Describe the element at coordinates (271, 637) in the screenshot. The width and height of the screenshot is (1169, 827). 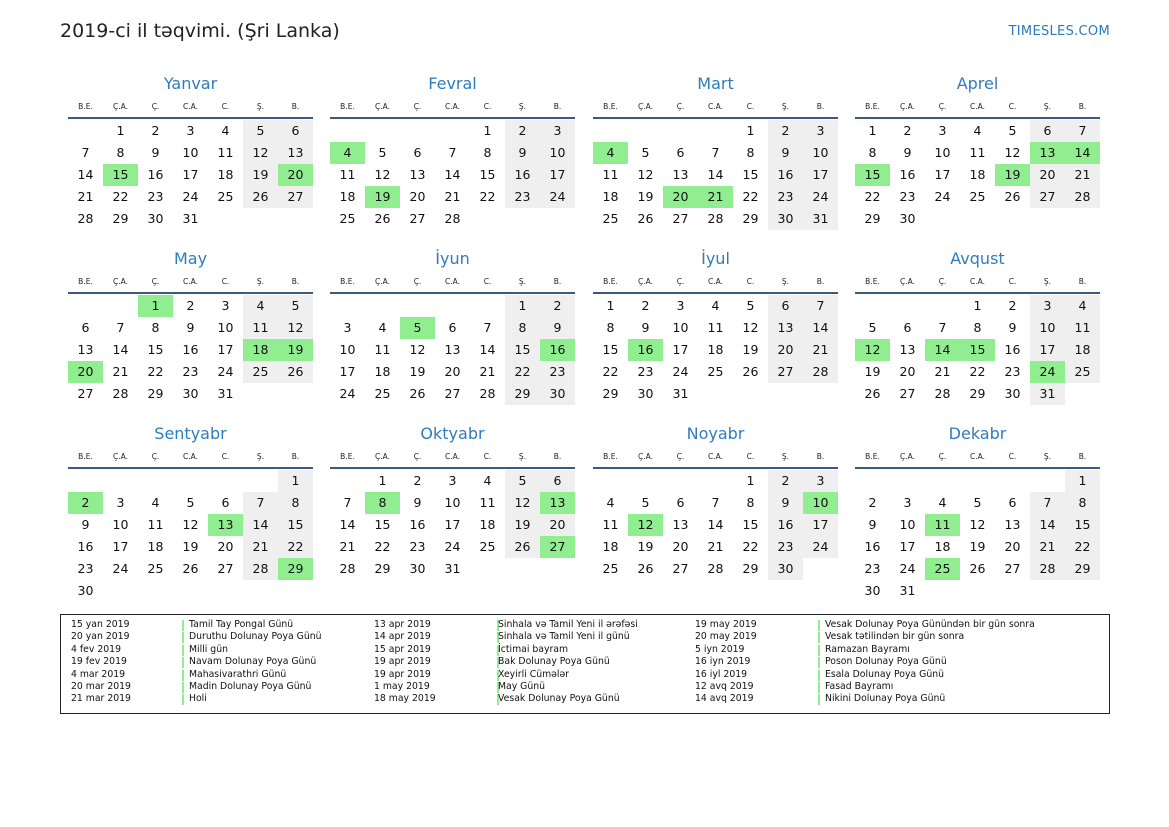
I see `holiday-row: 20 yan 2019 Duruthu Dolunay Poya Günü` at that location.